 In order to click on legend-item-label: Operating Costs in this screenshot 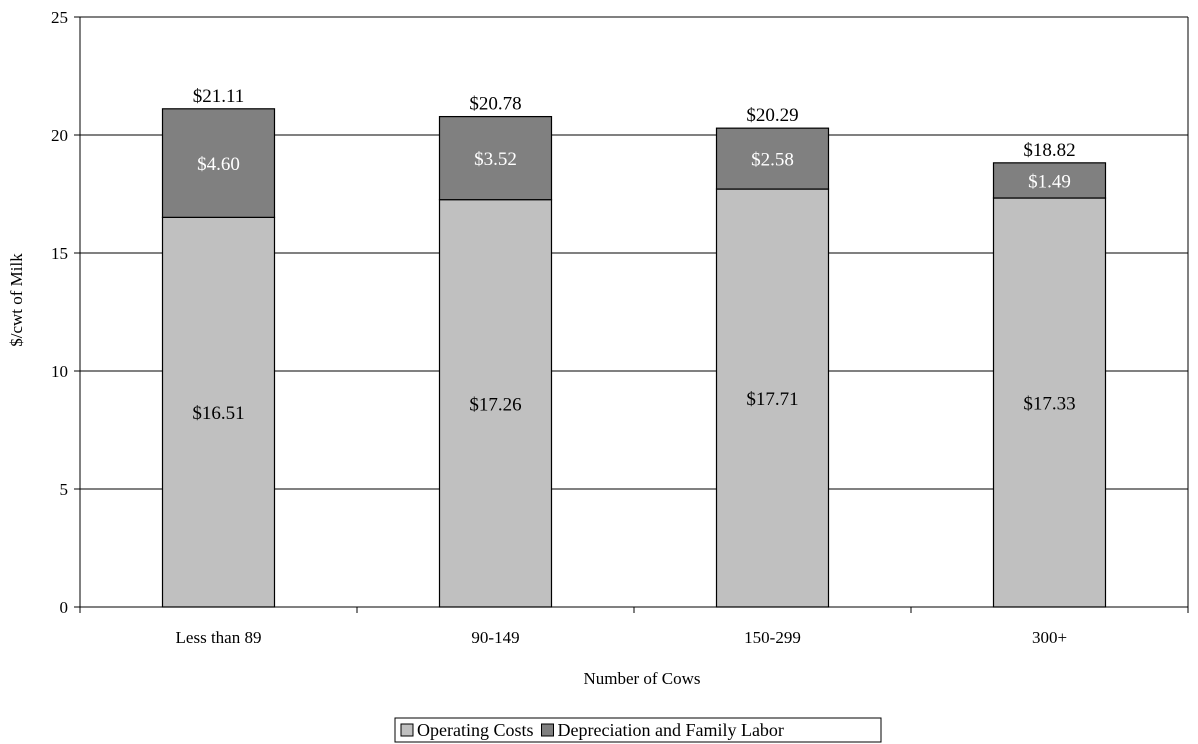, I will do `click(475, 730)`.